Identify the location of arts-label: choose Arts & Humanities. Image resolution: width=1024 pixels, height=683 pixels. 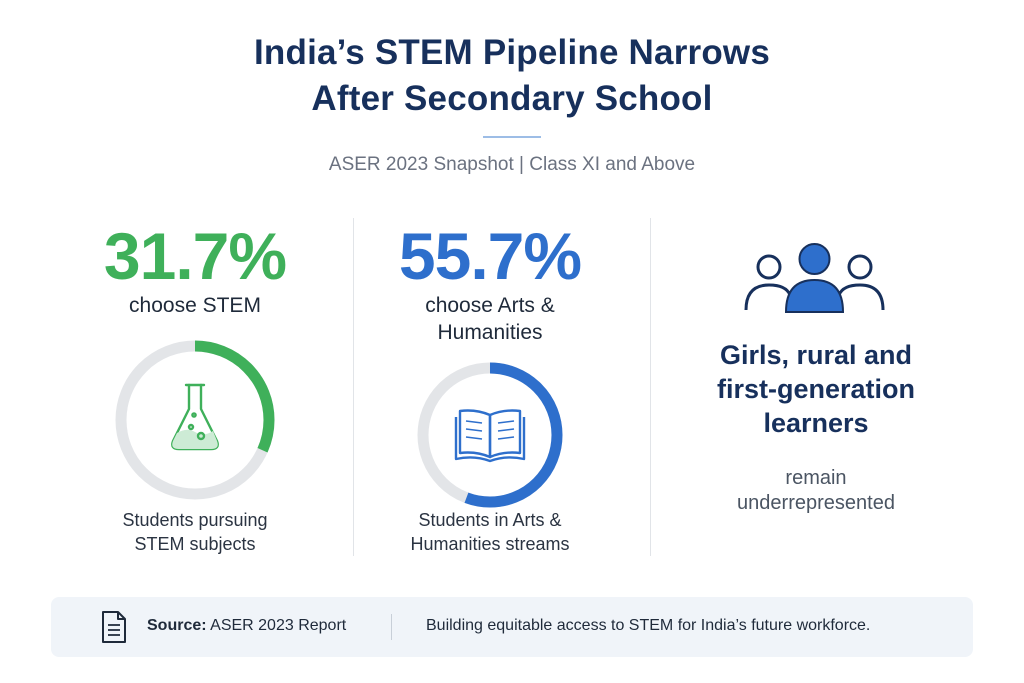
(490, 319).